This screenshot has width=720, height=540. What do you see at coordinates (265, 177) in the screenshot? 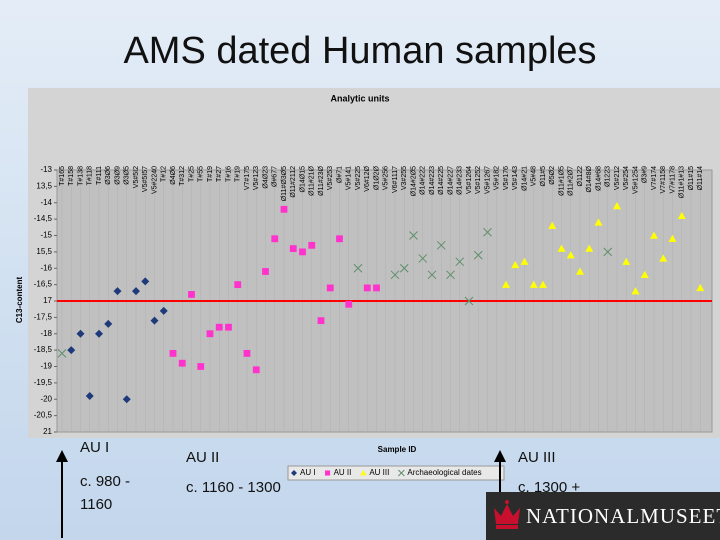
I see `x-tick-label: Ø4Ø23` at bounding box center [265, 177].